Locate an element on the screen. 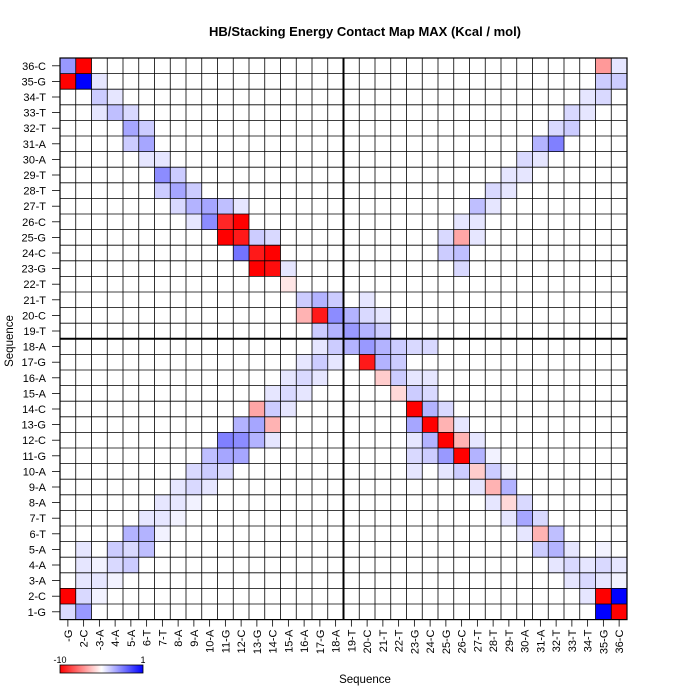  y-tick-label: 31-A is located at coordinates (35, 145).